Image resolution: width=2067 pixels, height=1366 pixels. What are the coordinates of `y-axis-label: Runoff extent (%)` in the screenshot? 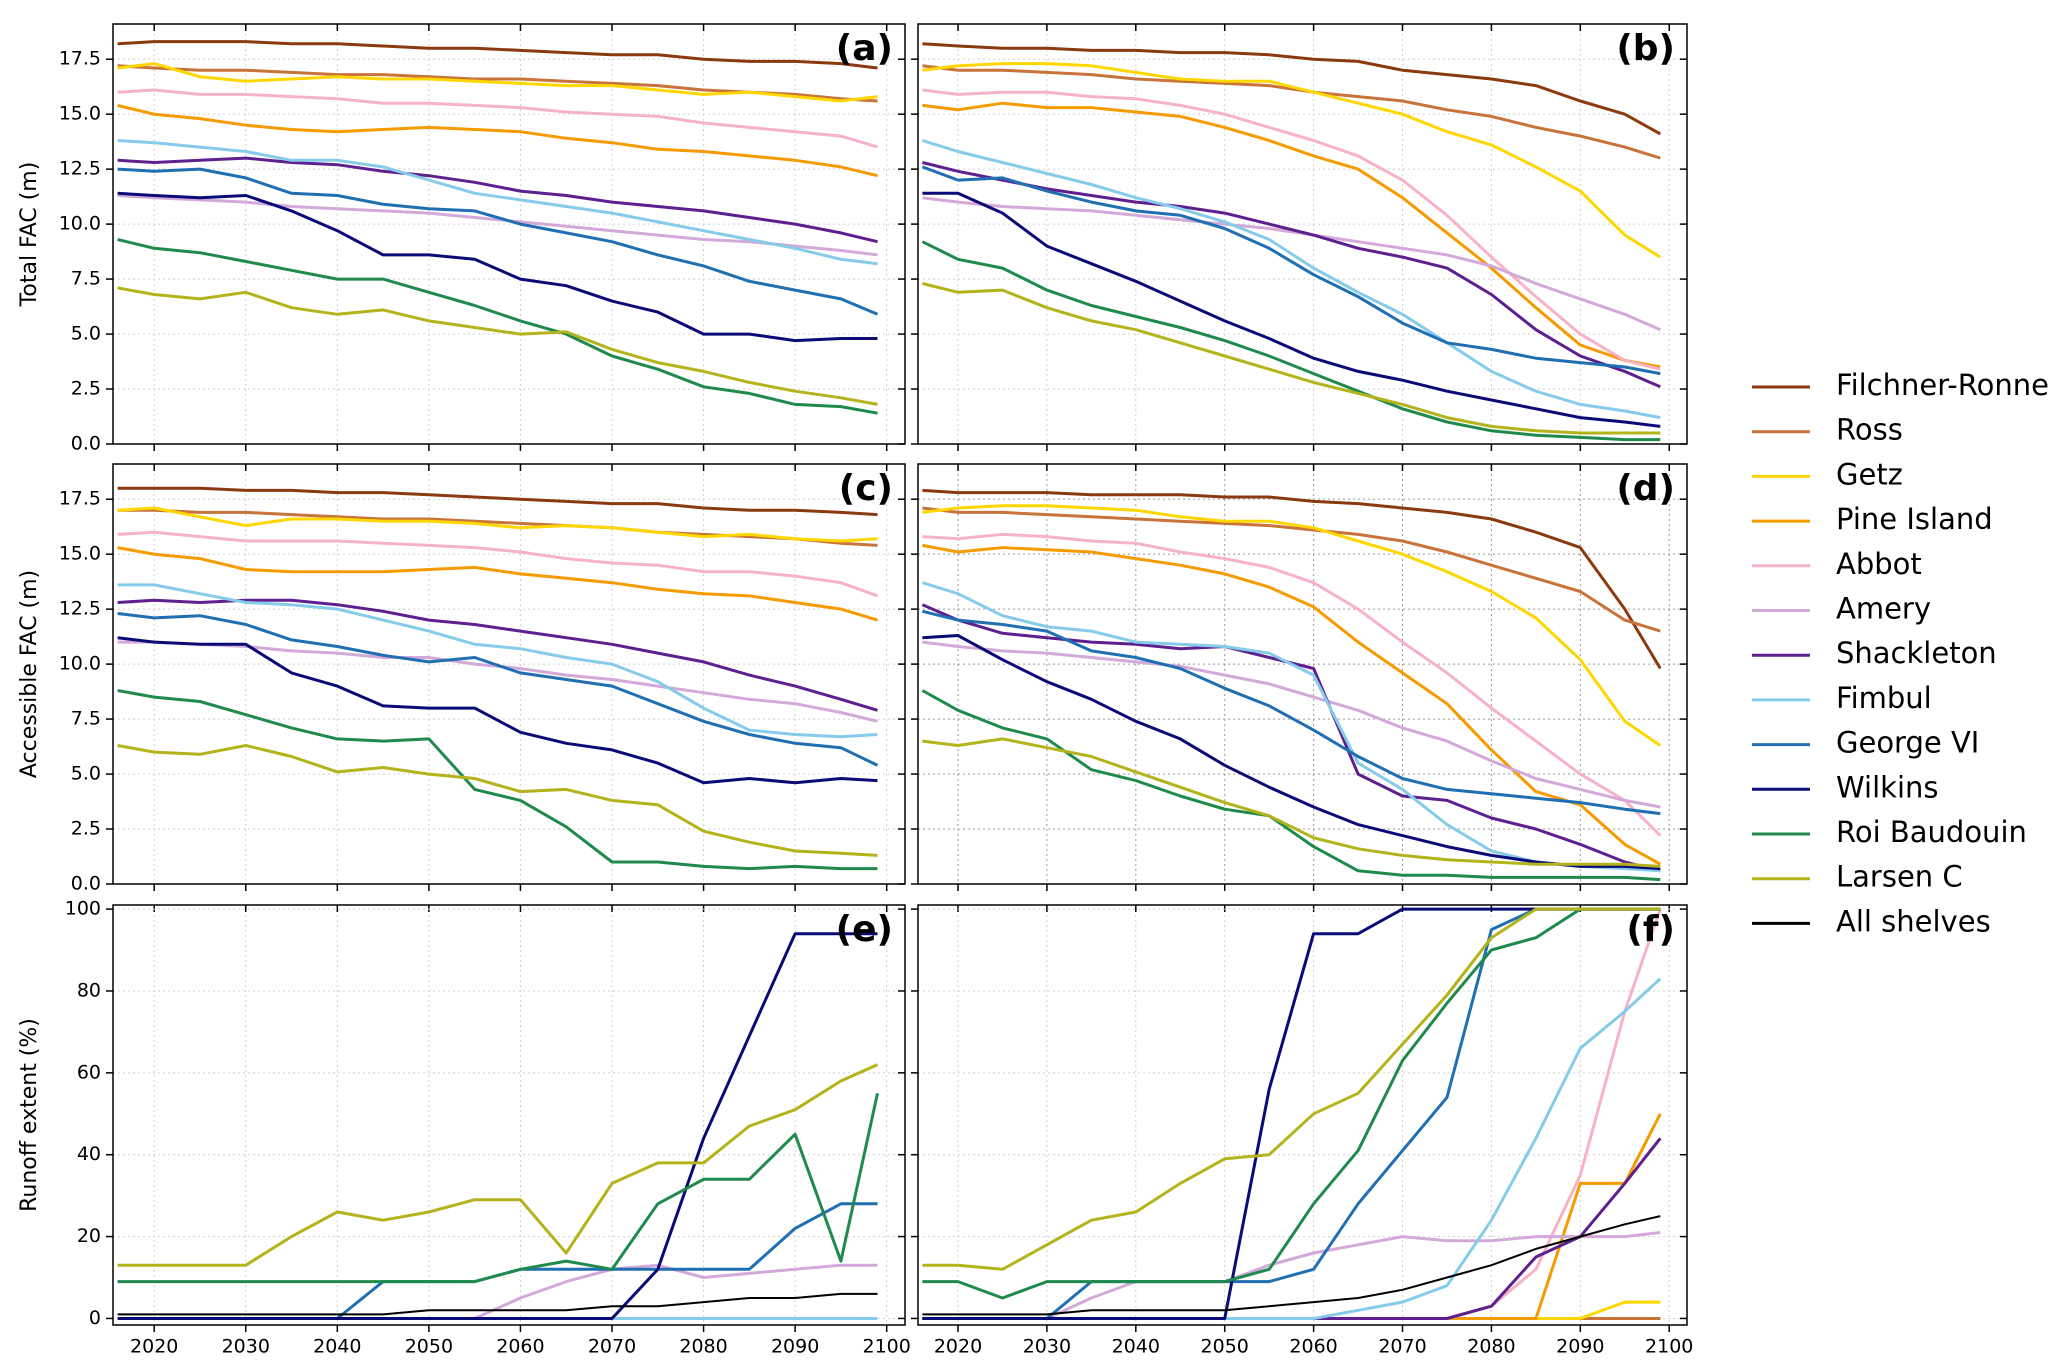 It's located at (29, 1115).